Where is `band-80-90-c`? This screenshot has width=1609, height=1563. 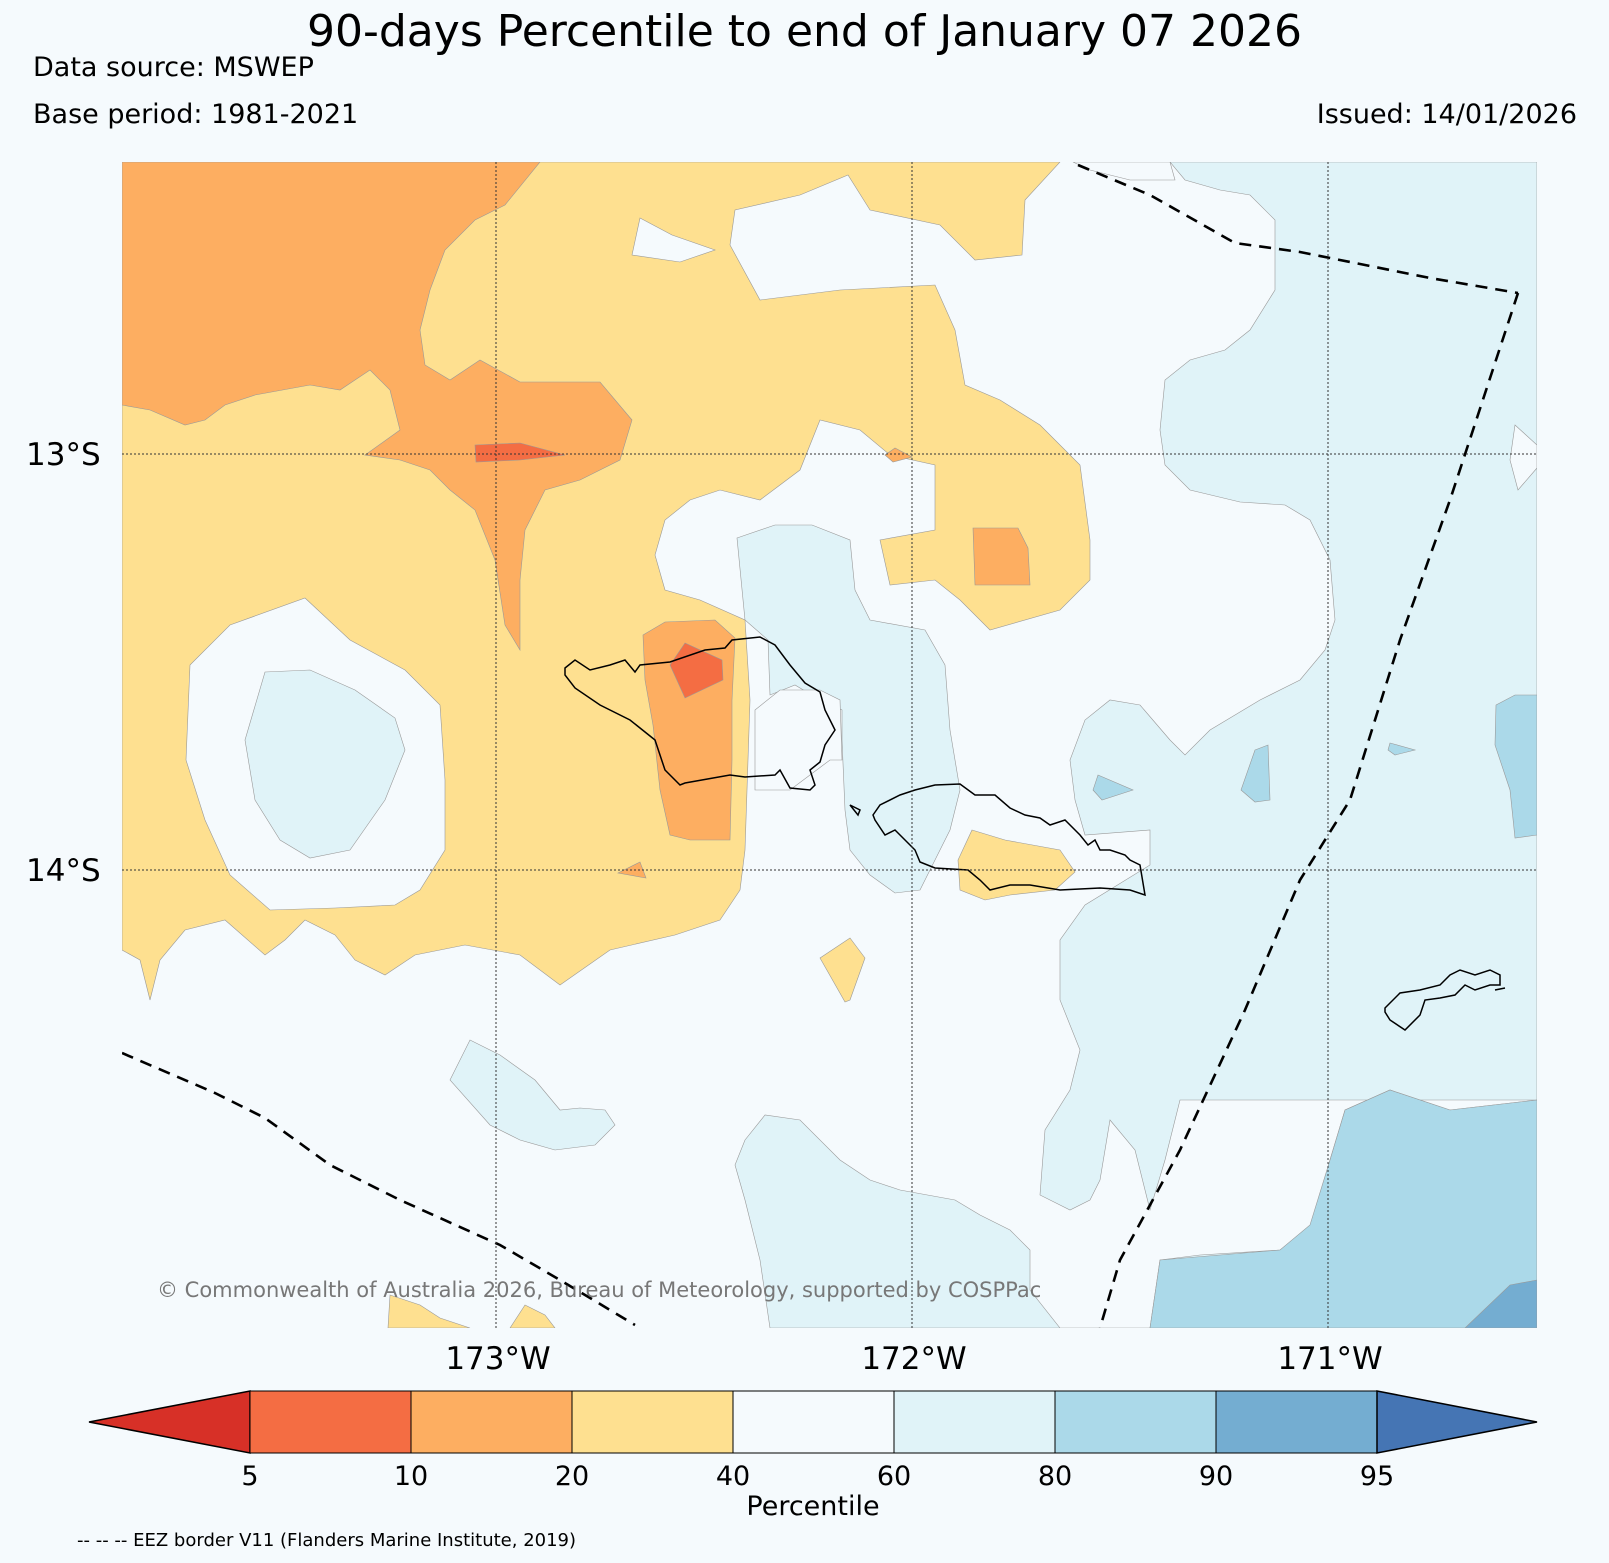
band-80-90-c is located at coordinates (1402, 749).